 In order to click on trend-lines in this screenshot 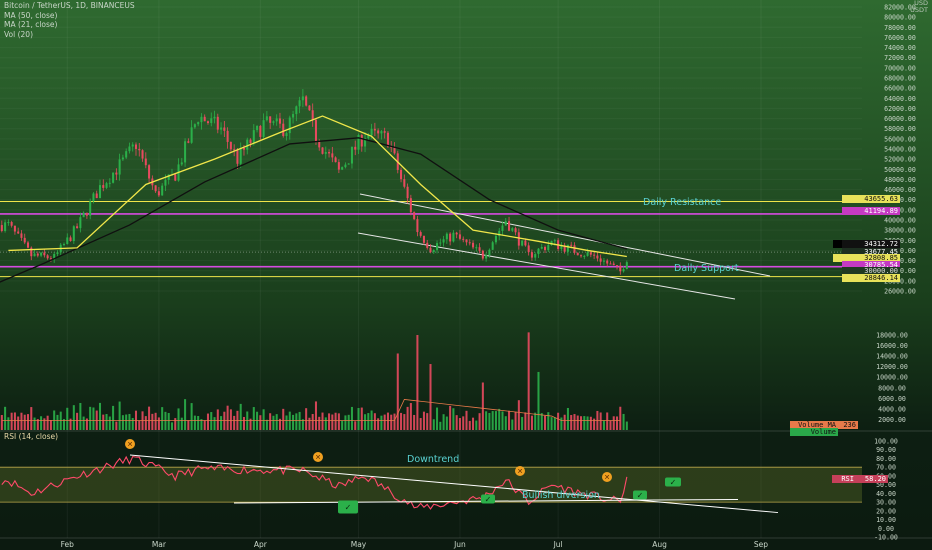, I will do `click(564, 246)`.